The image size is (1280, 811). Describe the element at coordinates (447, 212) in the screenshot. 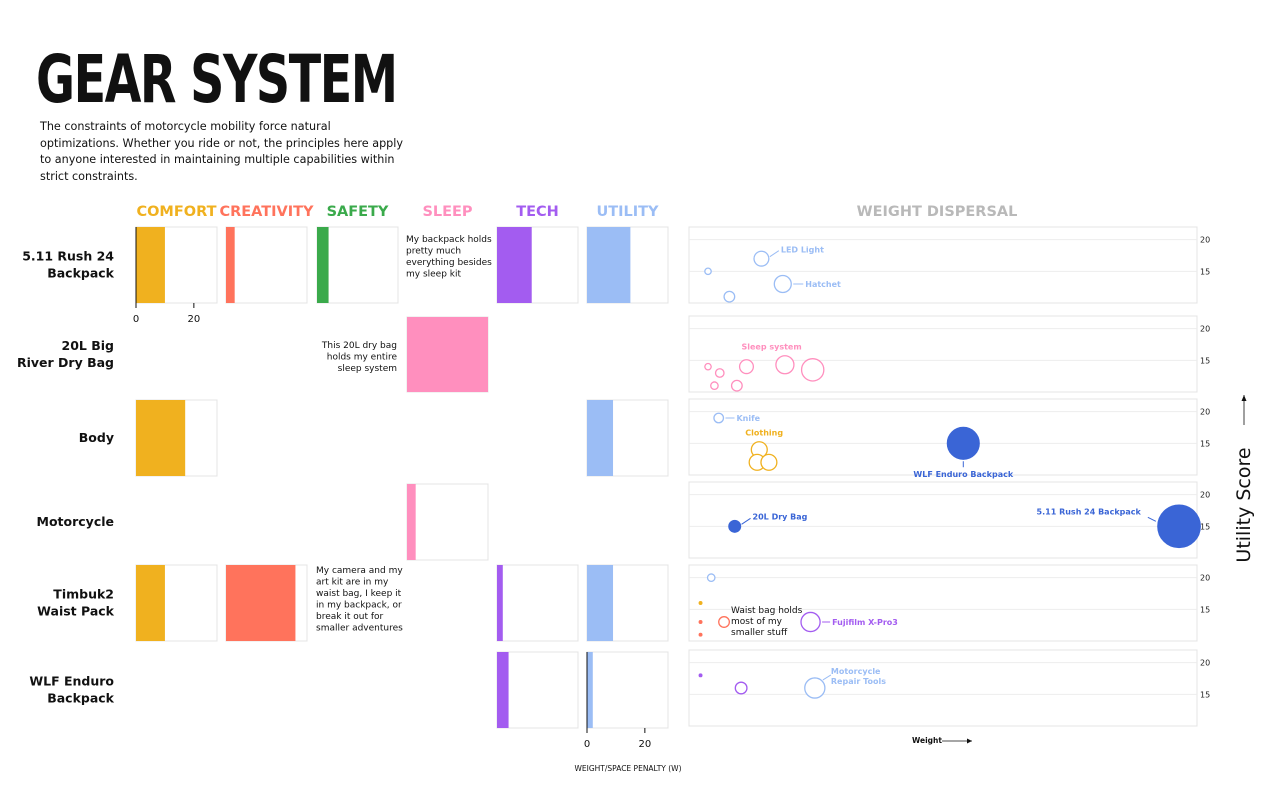

I see `header-sleep: SLEEP` at that location.